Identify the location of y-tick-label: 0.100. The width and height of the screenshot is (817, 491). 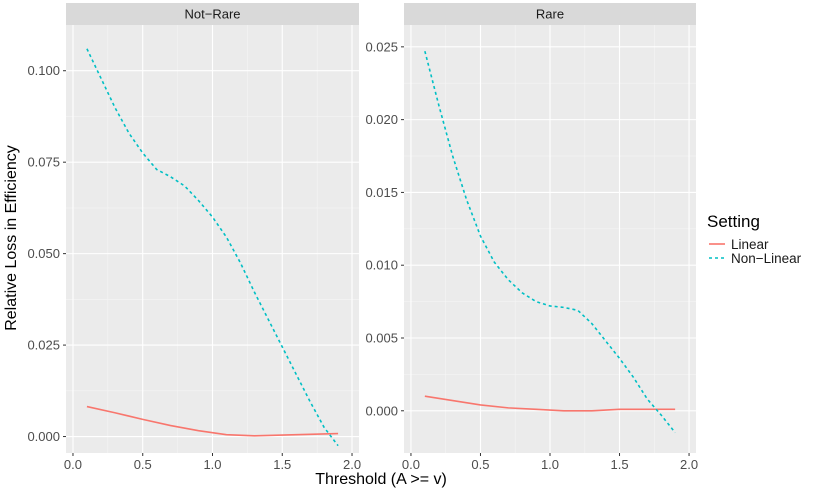
(43, 70).